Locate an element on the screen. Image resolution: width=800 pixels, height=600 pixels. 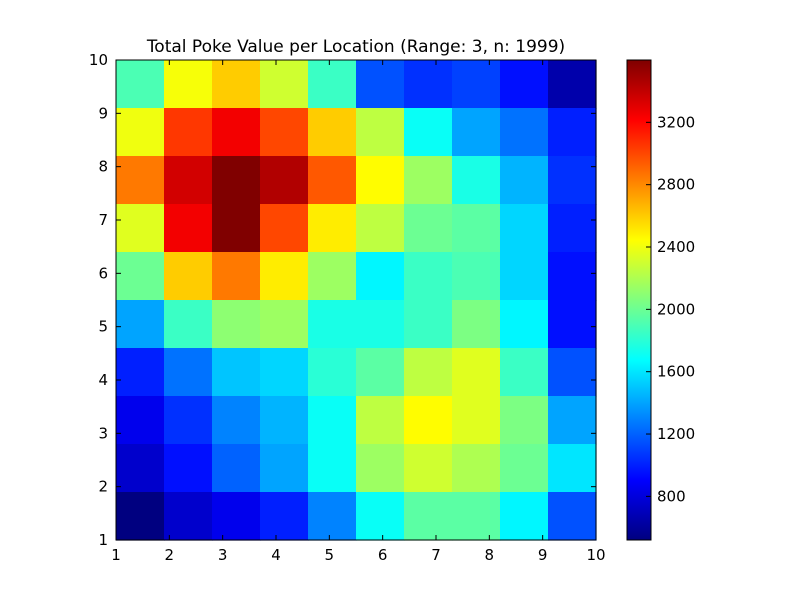
x-tick-label: 5 is located at coordinates (330, 555).